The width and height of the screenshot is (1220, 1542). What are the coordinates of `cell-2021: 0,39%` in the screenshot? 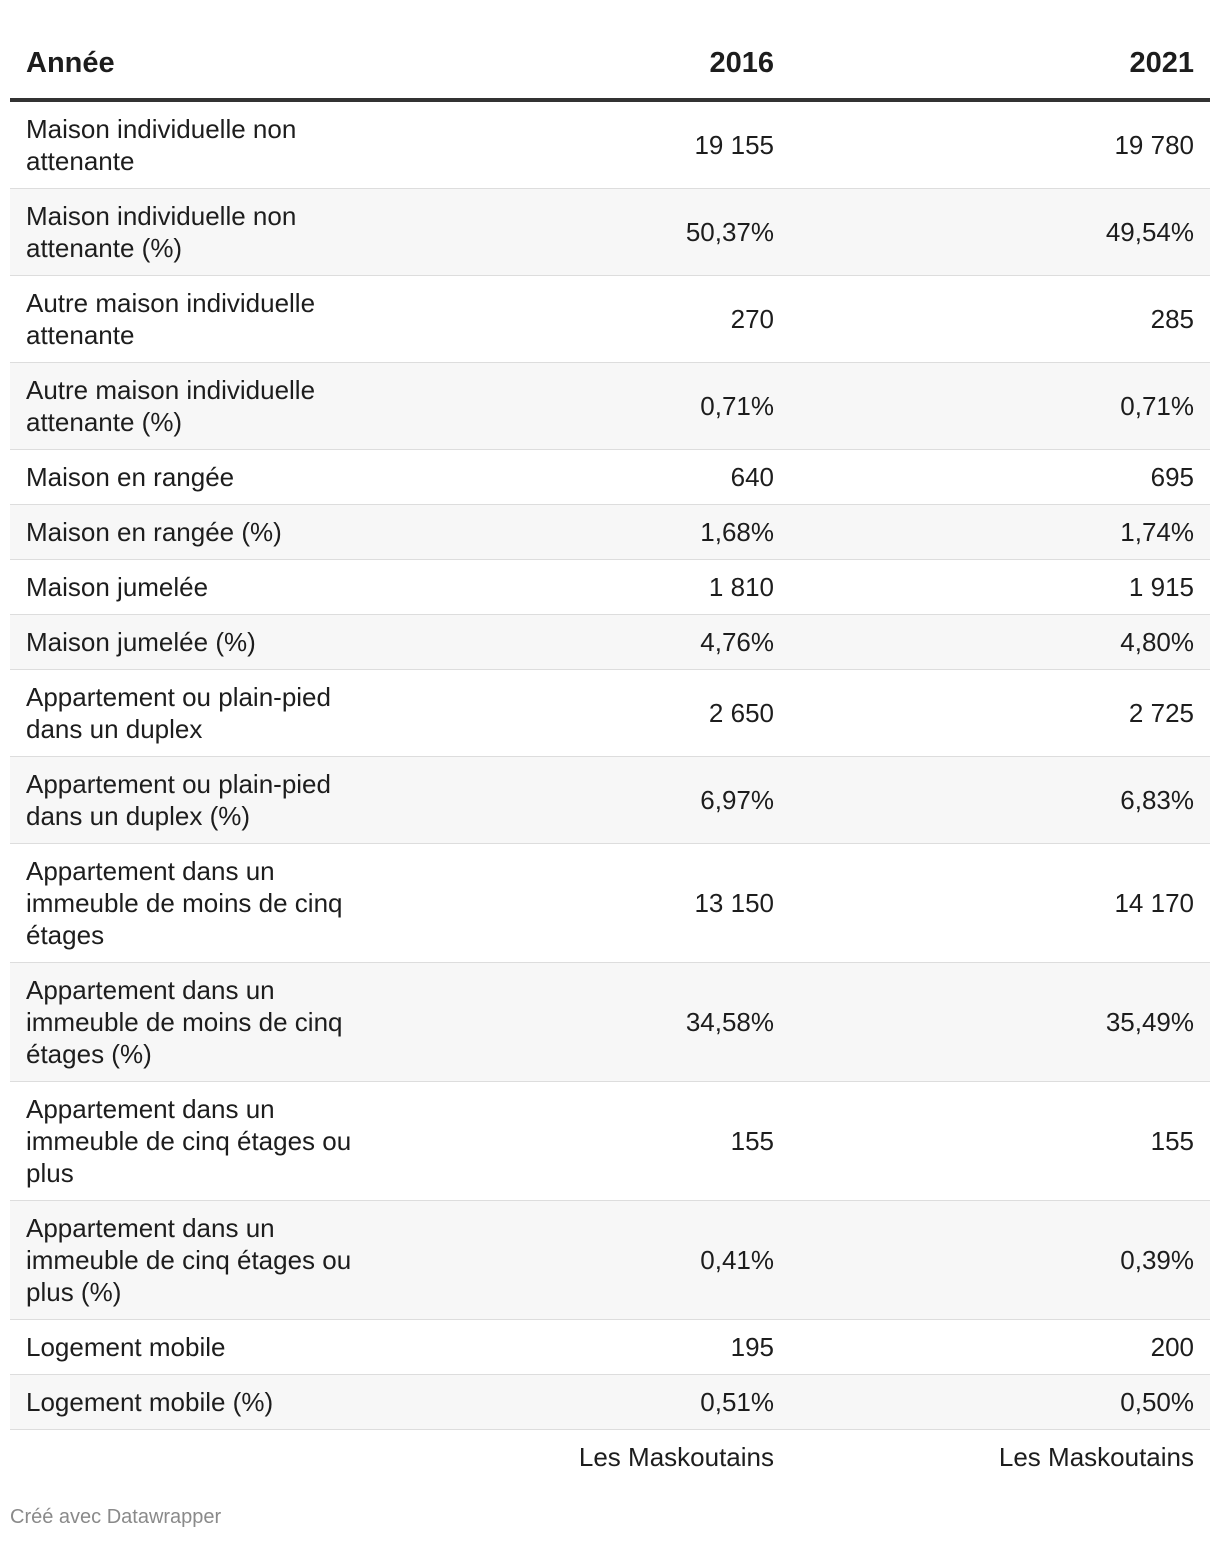 It's located at (1000, 1260).